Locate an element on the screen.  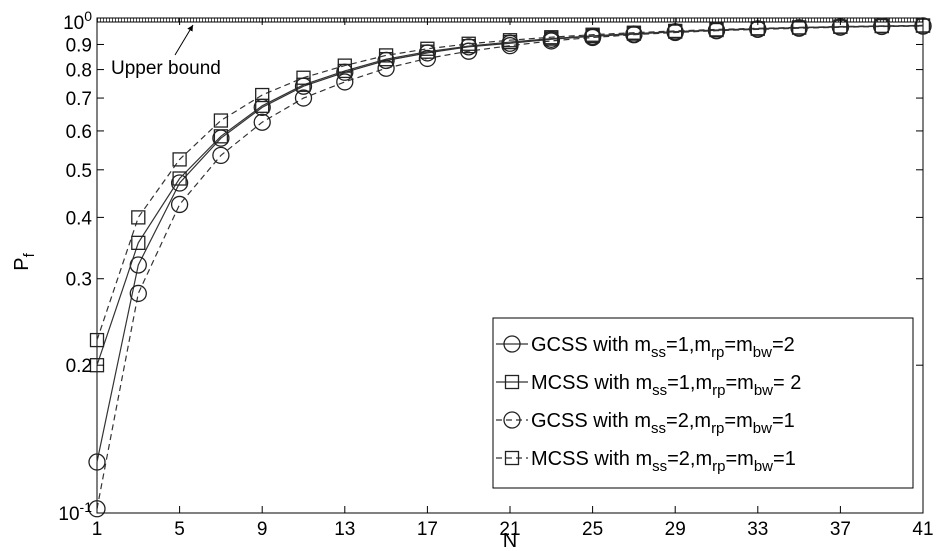
annotation-arrow is located at coordinates (184, 40).